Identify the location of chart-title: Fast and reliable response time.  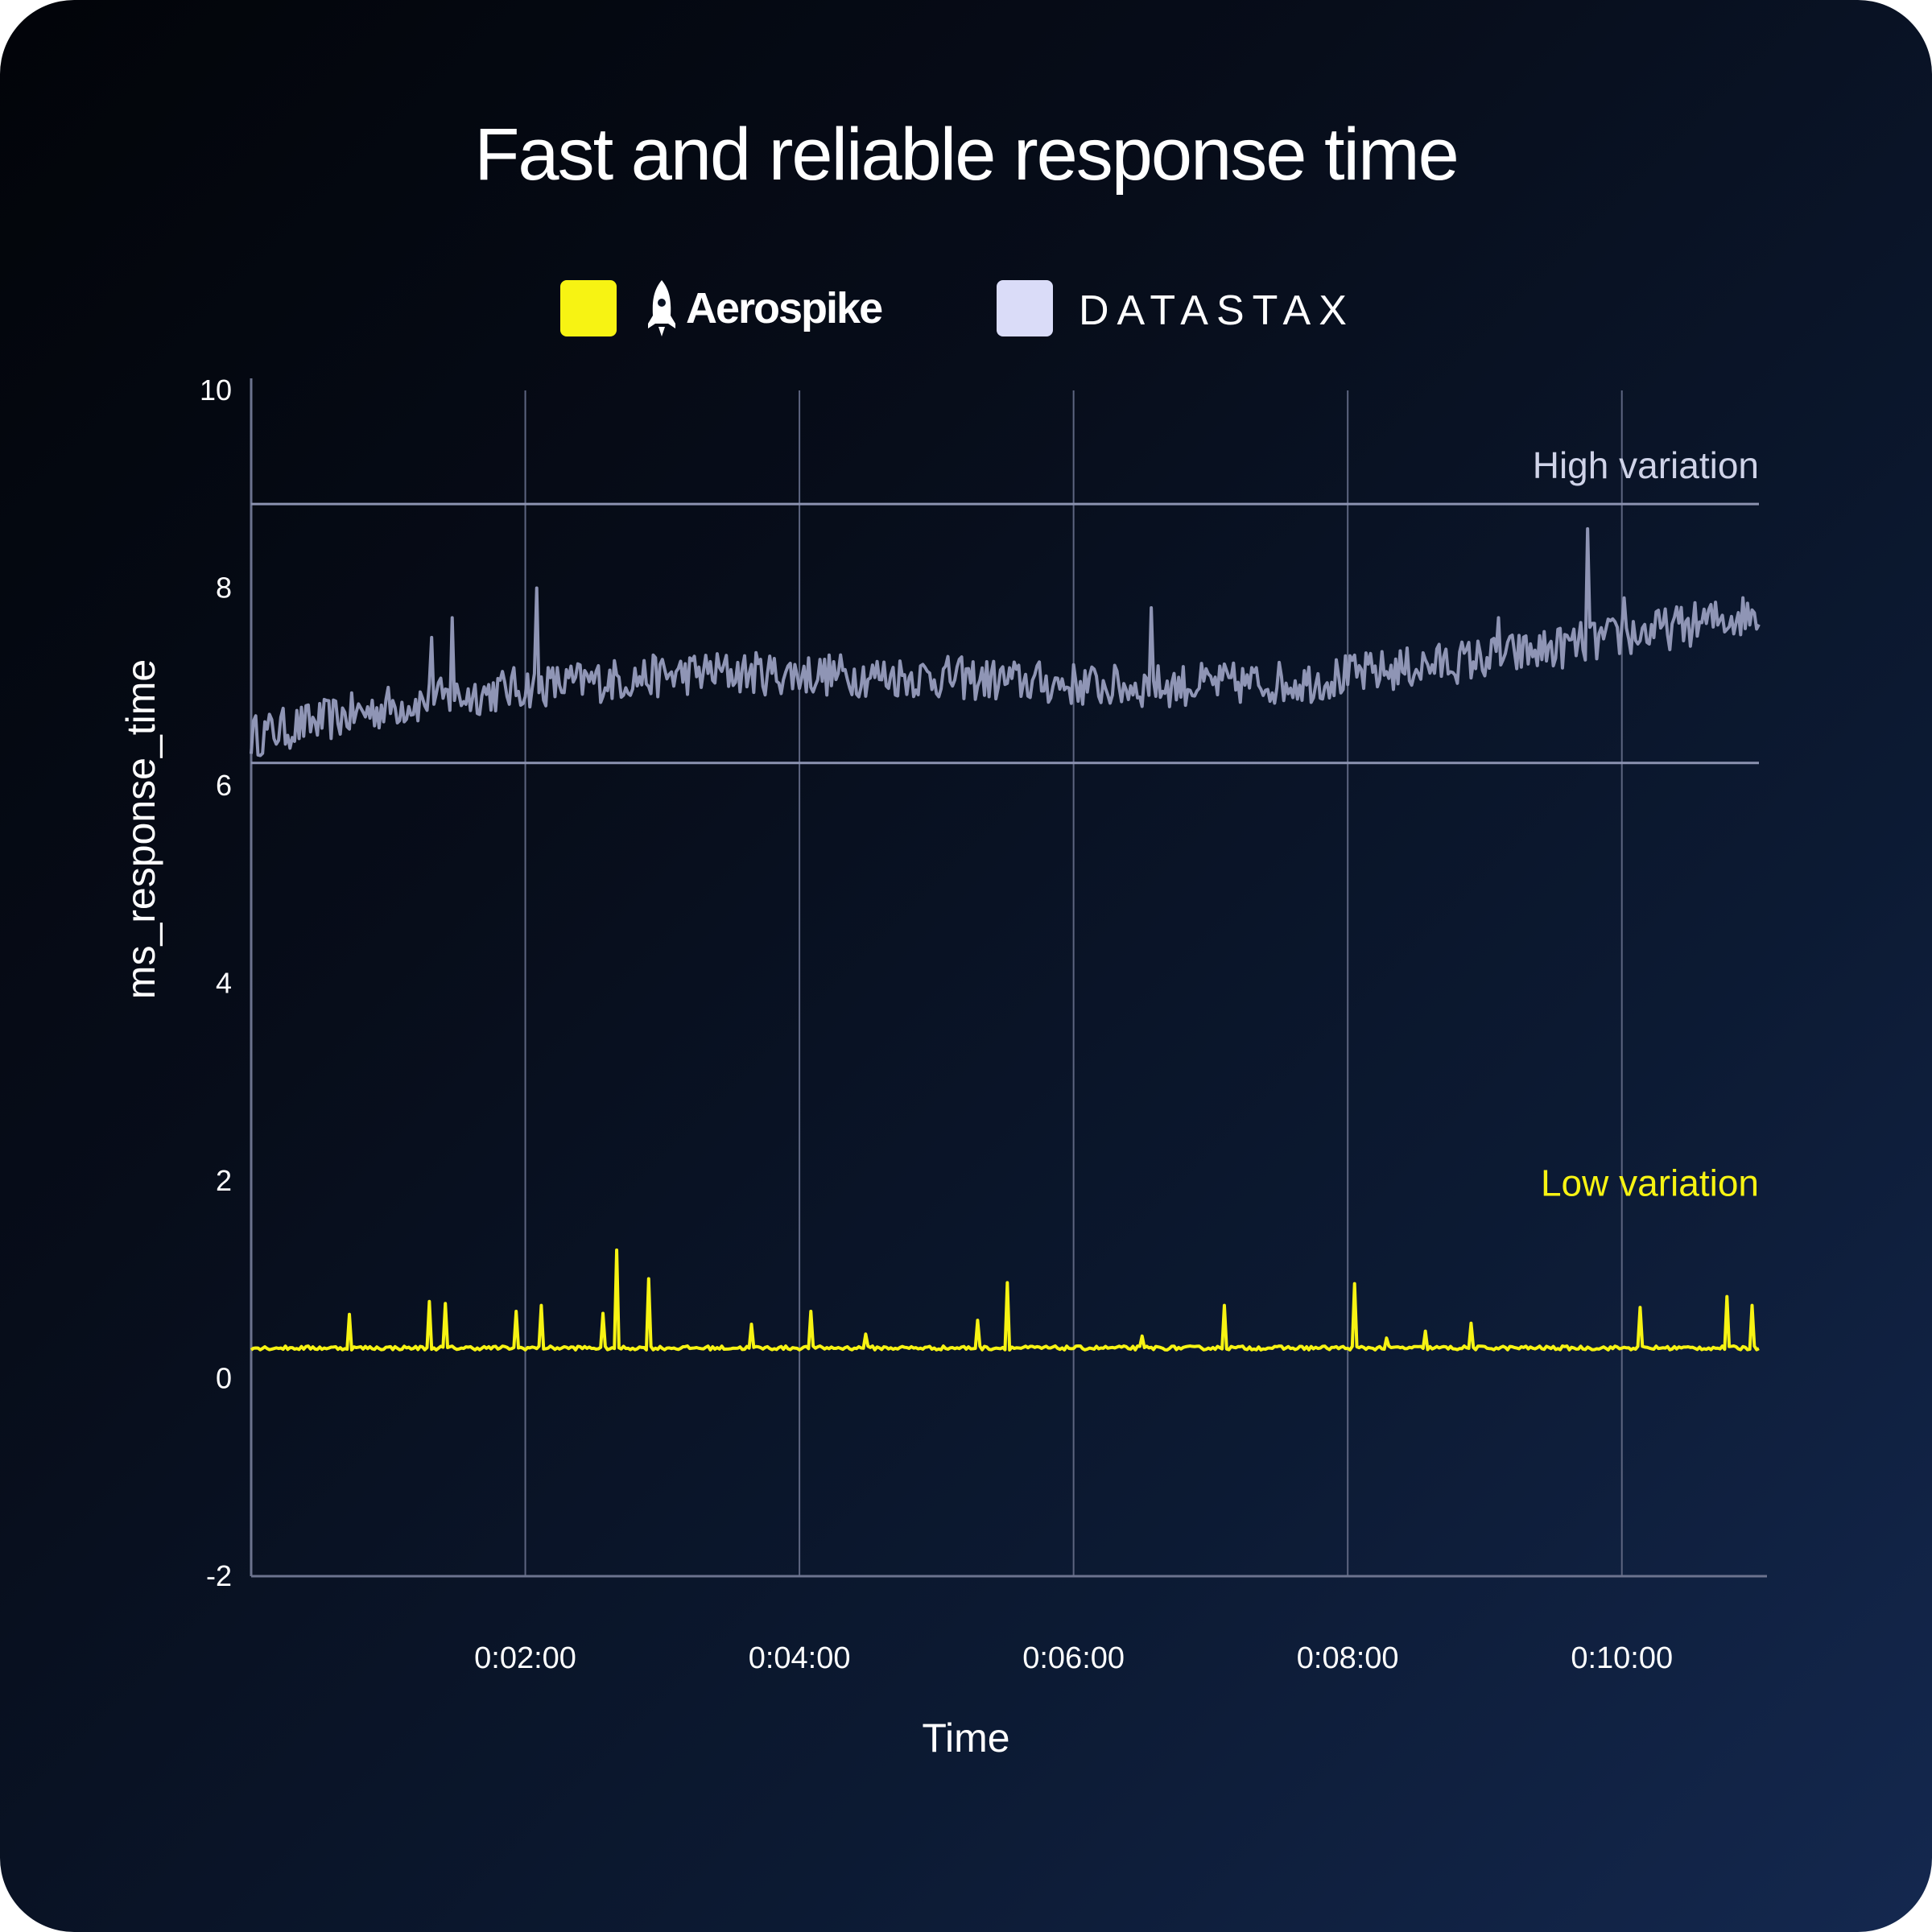
(966, 155).